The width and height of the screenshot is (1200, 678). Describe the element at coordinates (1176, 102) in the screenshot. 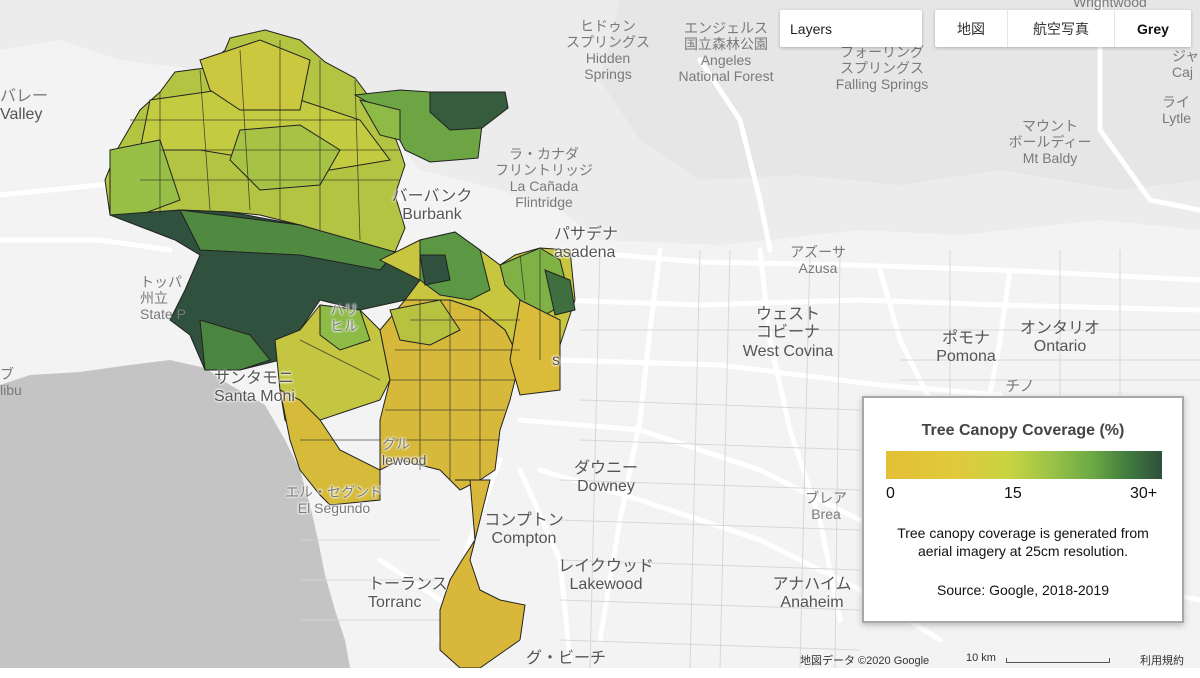

I see `place-jp: ライ` at that location.